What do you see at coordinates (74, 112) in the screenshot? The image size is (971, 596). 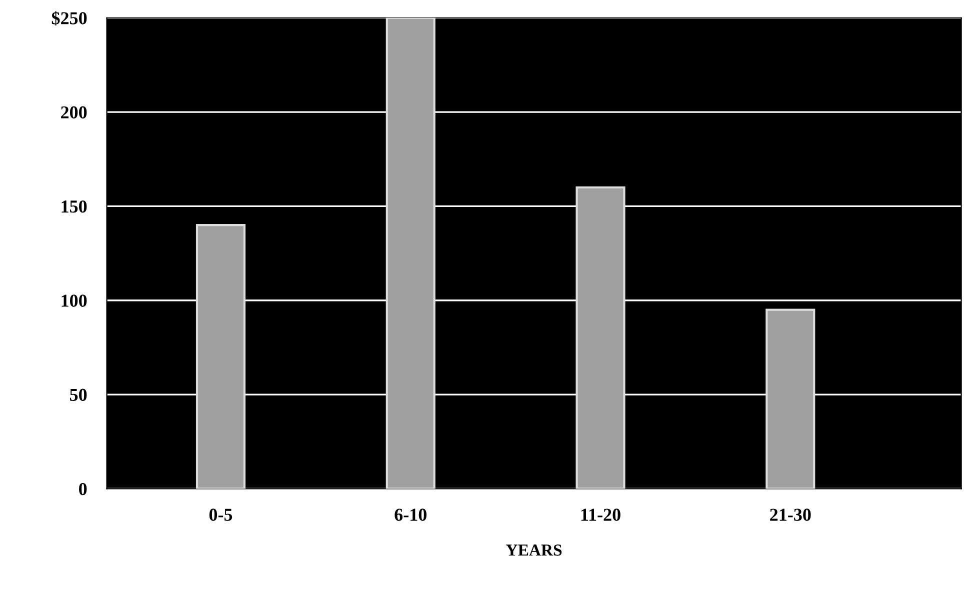 I see `y-tick-label: 200` at bounding box center [74, 112].